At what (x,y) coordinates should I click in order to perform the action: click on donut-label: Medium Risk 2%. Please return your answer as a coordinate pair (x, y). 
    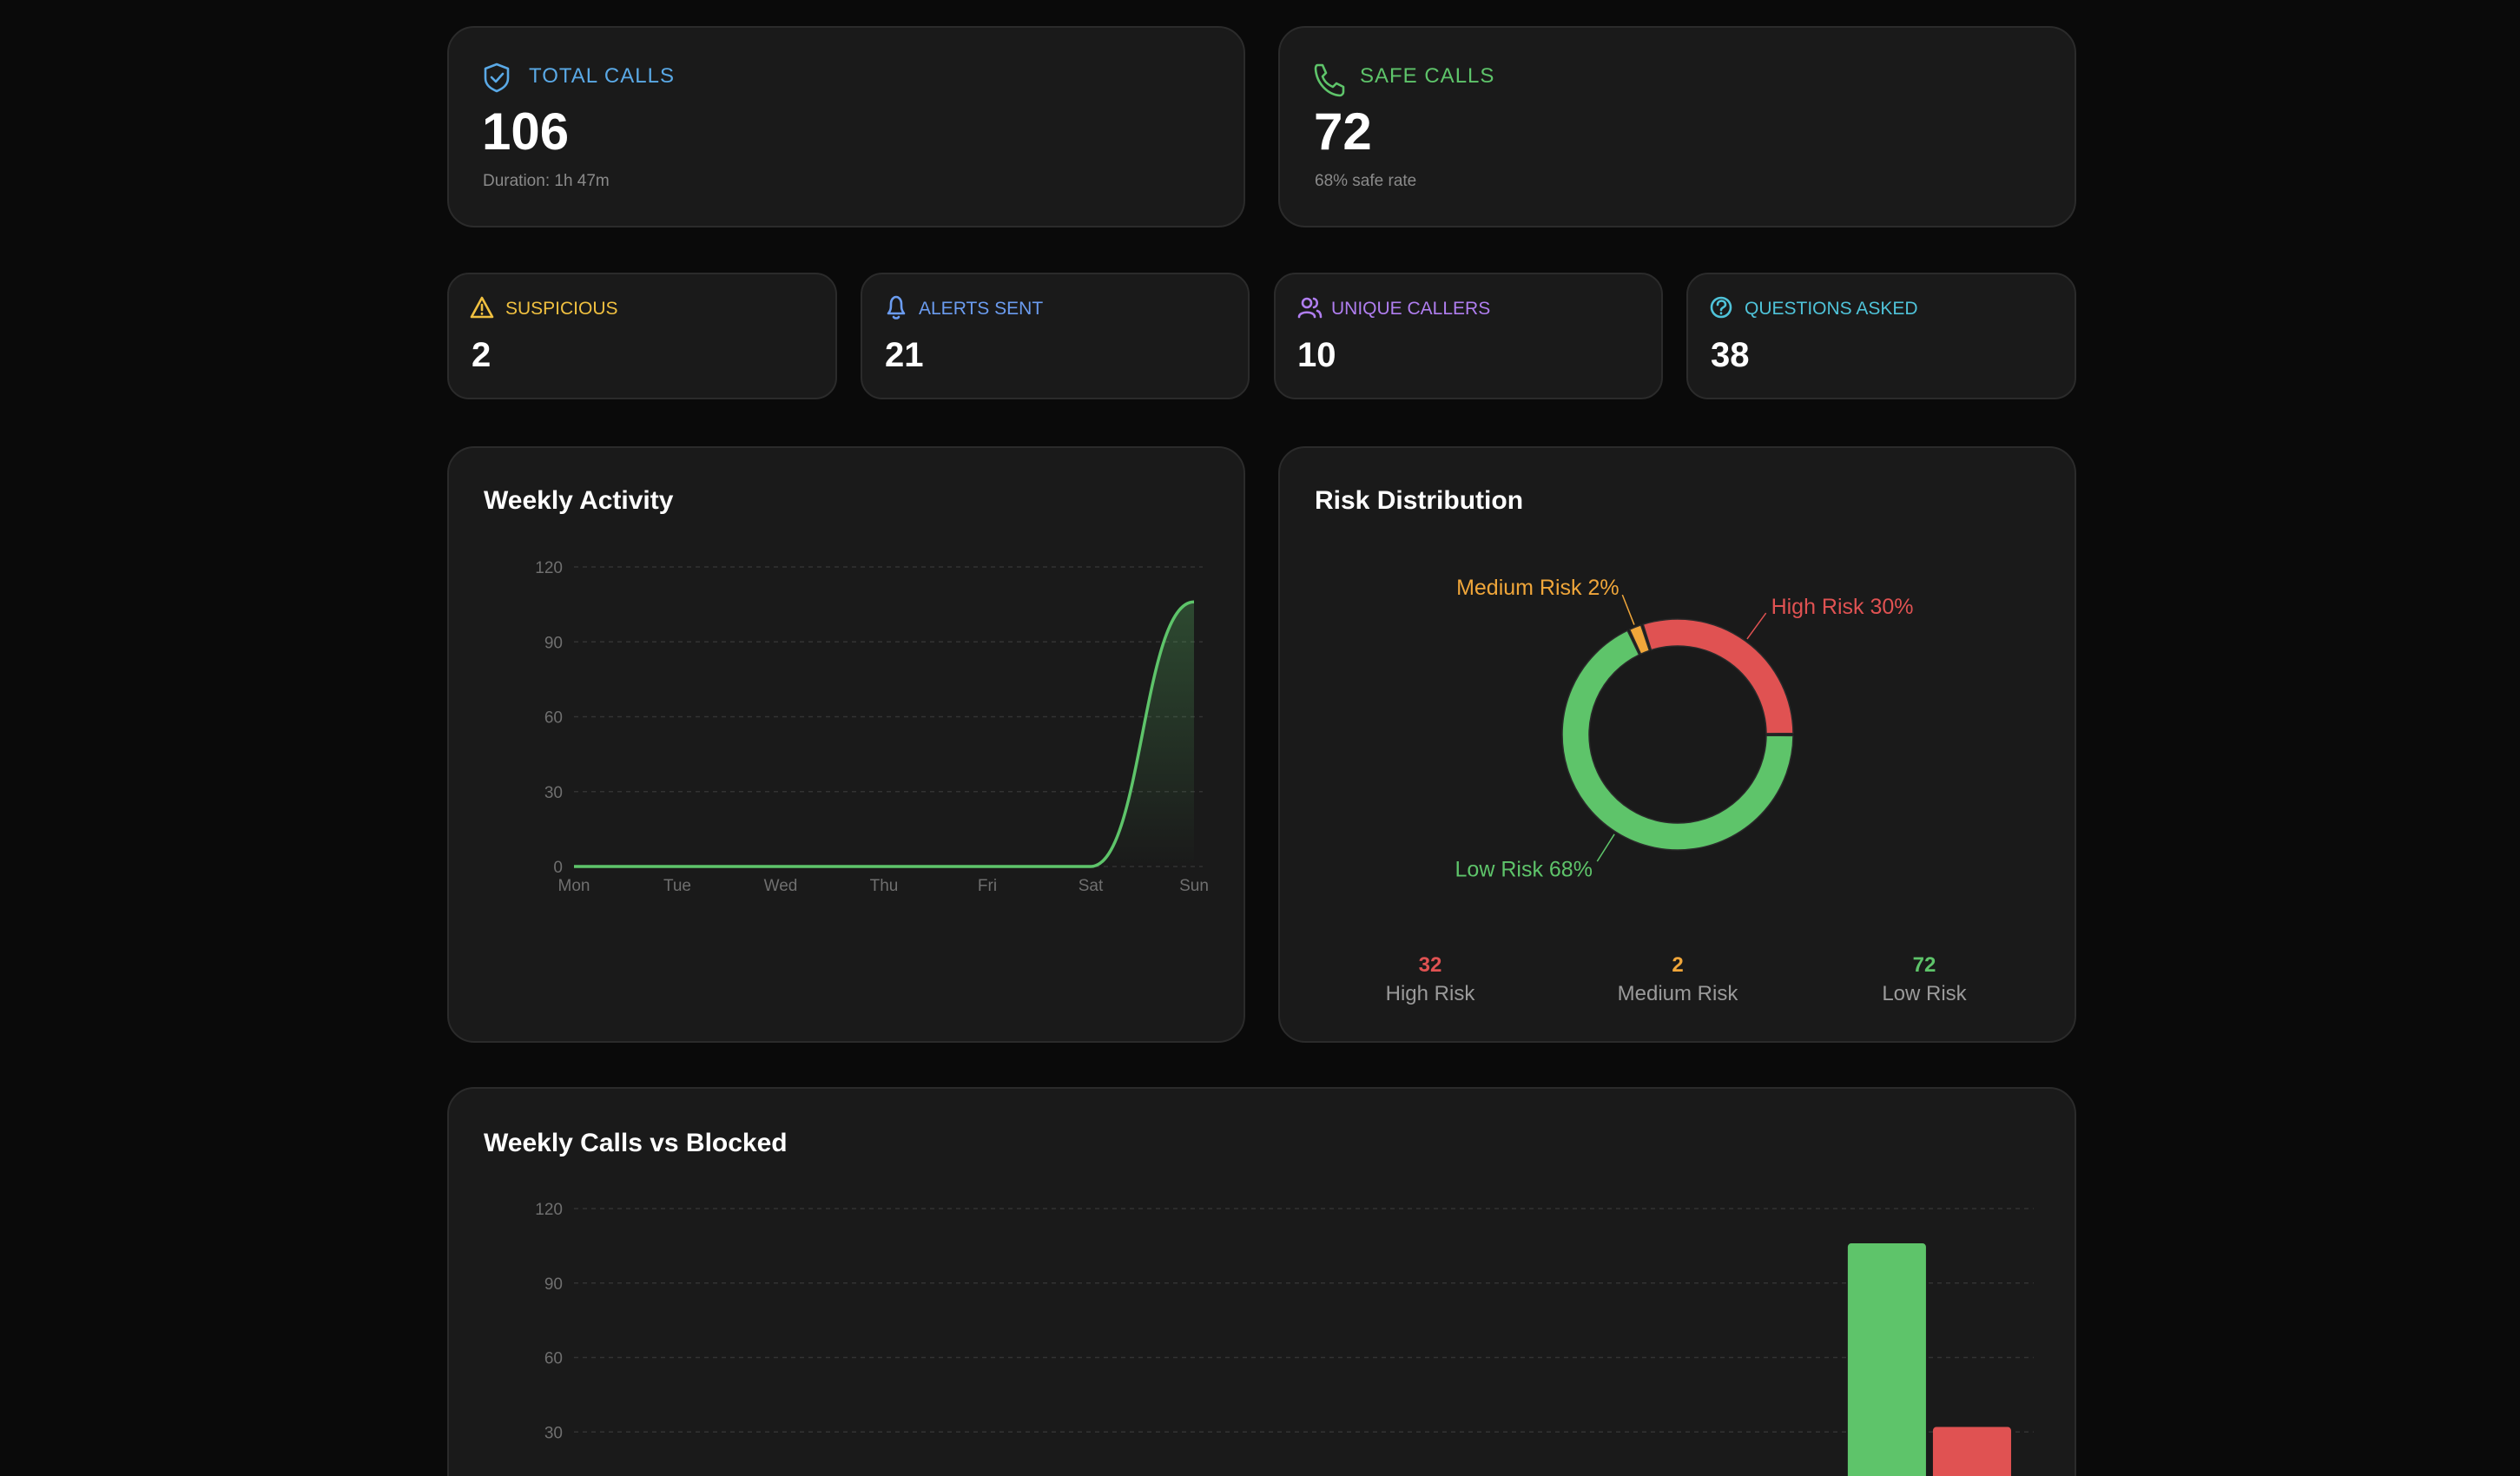
    Looking at the image, I should click on (1538, 588).